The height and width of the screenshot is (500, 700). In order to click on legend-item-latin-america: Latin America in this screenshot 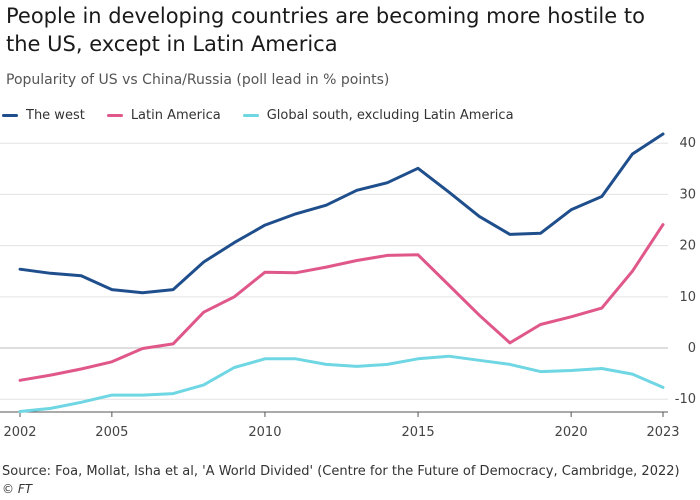, I will do `click(163, 115)`.